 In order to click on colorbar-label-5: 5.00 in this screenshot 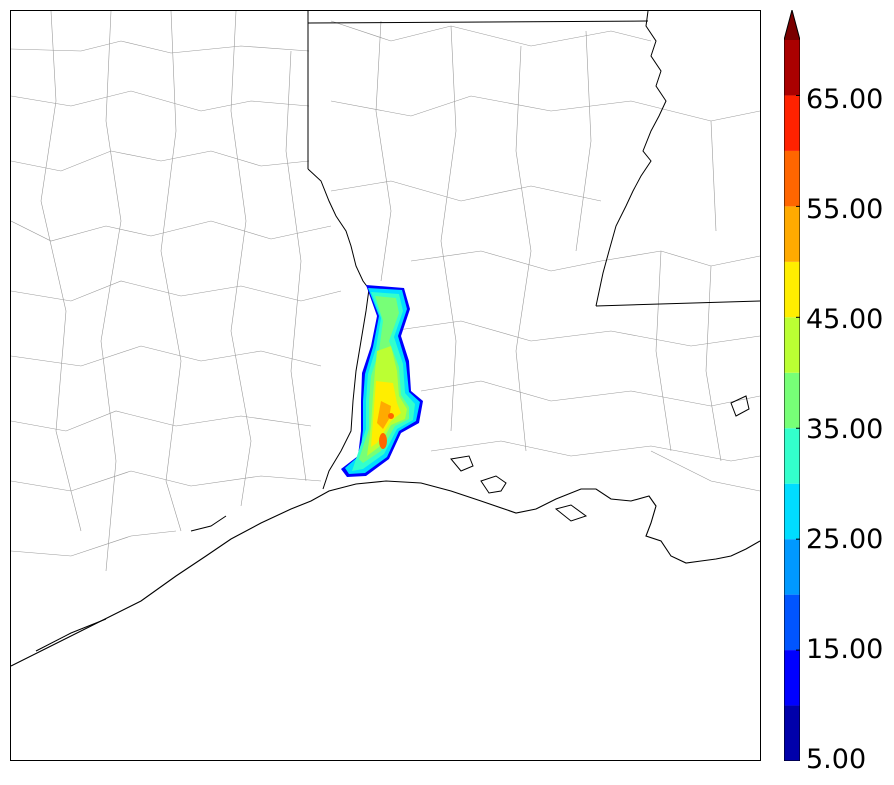, I will do `click(836, 759)`.